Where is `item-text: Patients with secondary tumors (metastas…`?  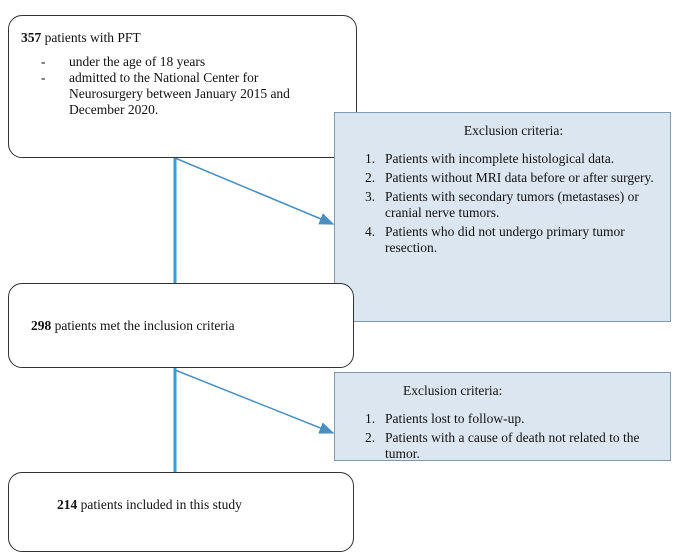
item-text: Patients with secondary tumors (metastas… is located at coordinates (512, 204).